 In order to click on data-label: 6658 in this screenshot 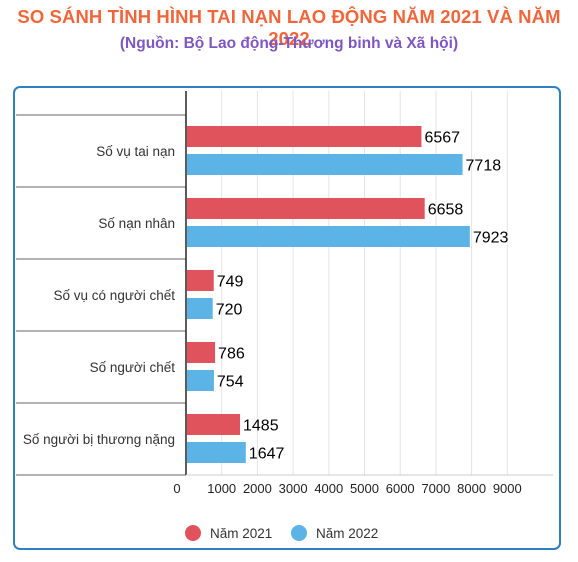, I will do `click(446, 210)`.